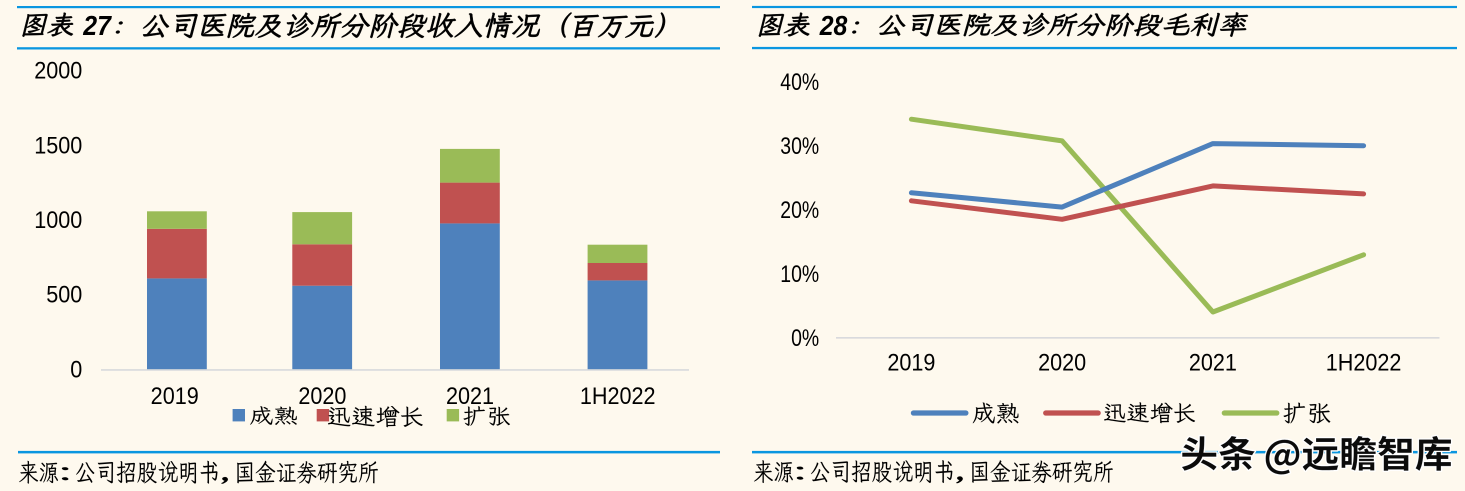 The height and width of the screenshot is (491, 1465). I want to click on svg-text: 500, so click(64, 294).